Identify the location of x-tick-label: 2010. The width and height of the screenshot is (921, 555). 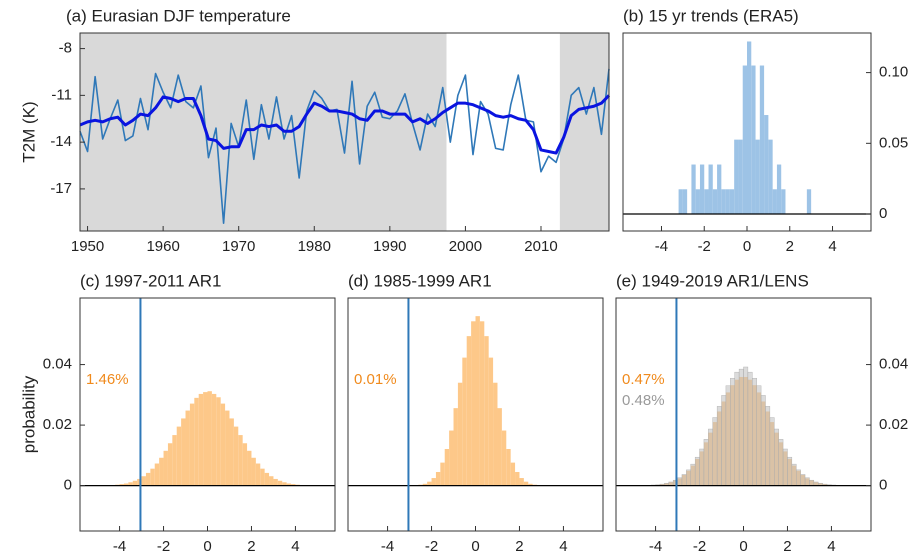
(540, 246).